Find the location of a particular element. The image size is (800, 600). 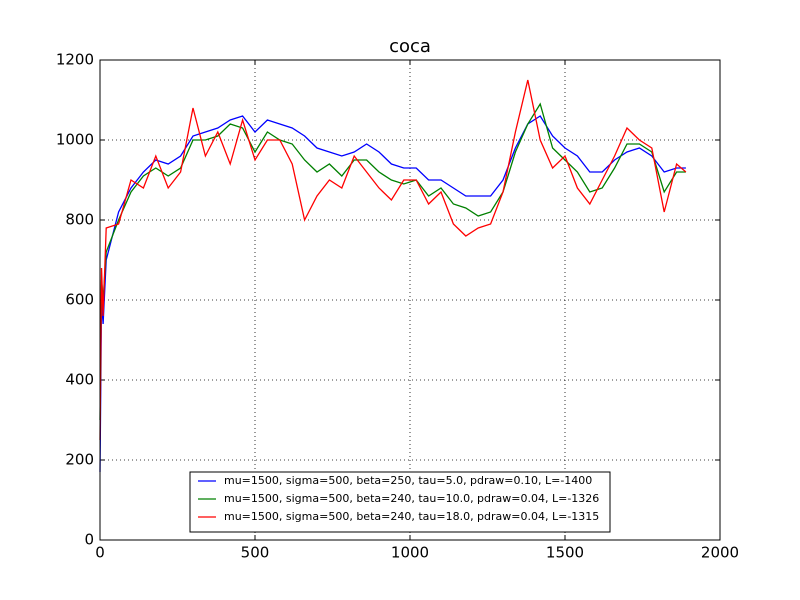

x-tick-label: 1500 is located at coordinates (565, 553).